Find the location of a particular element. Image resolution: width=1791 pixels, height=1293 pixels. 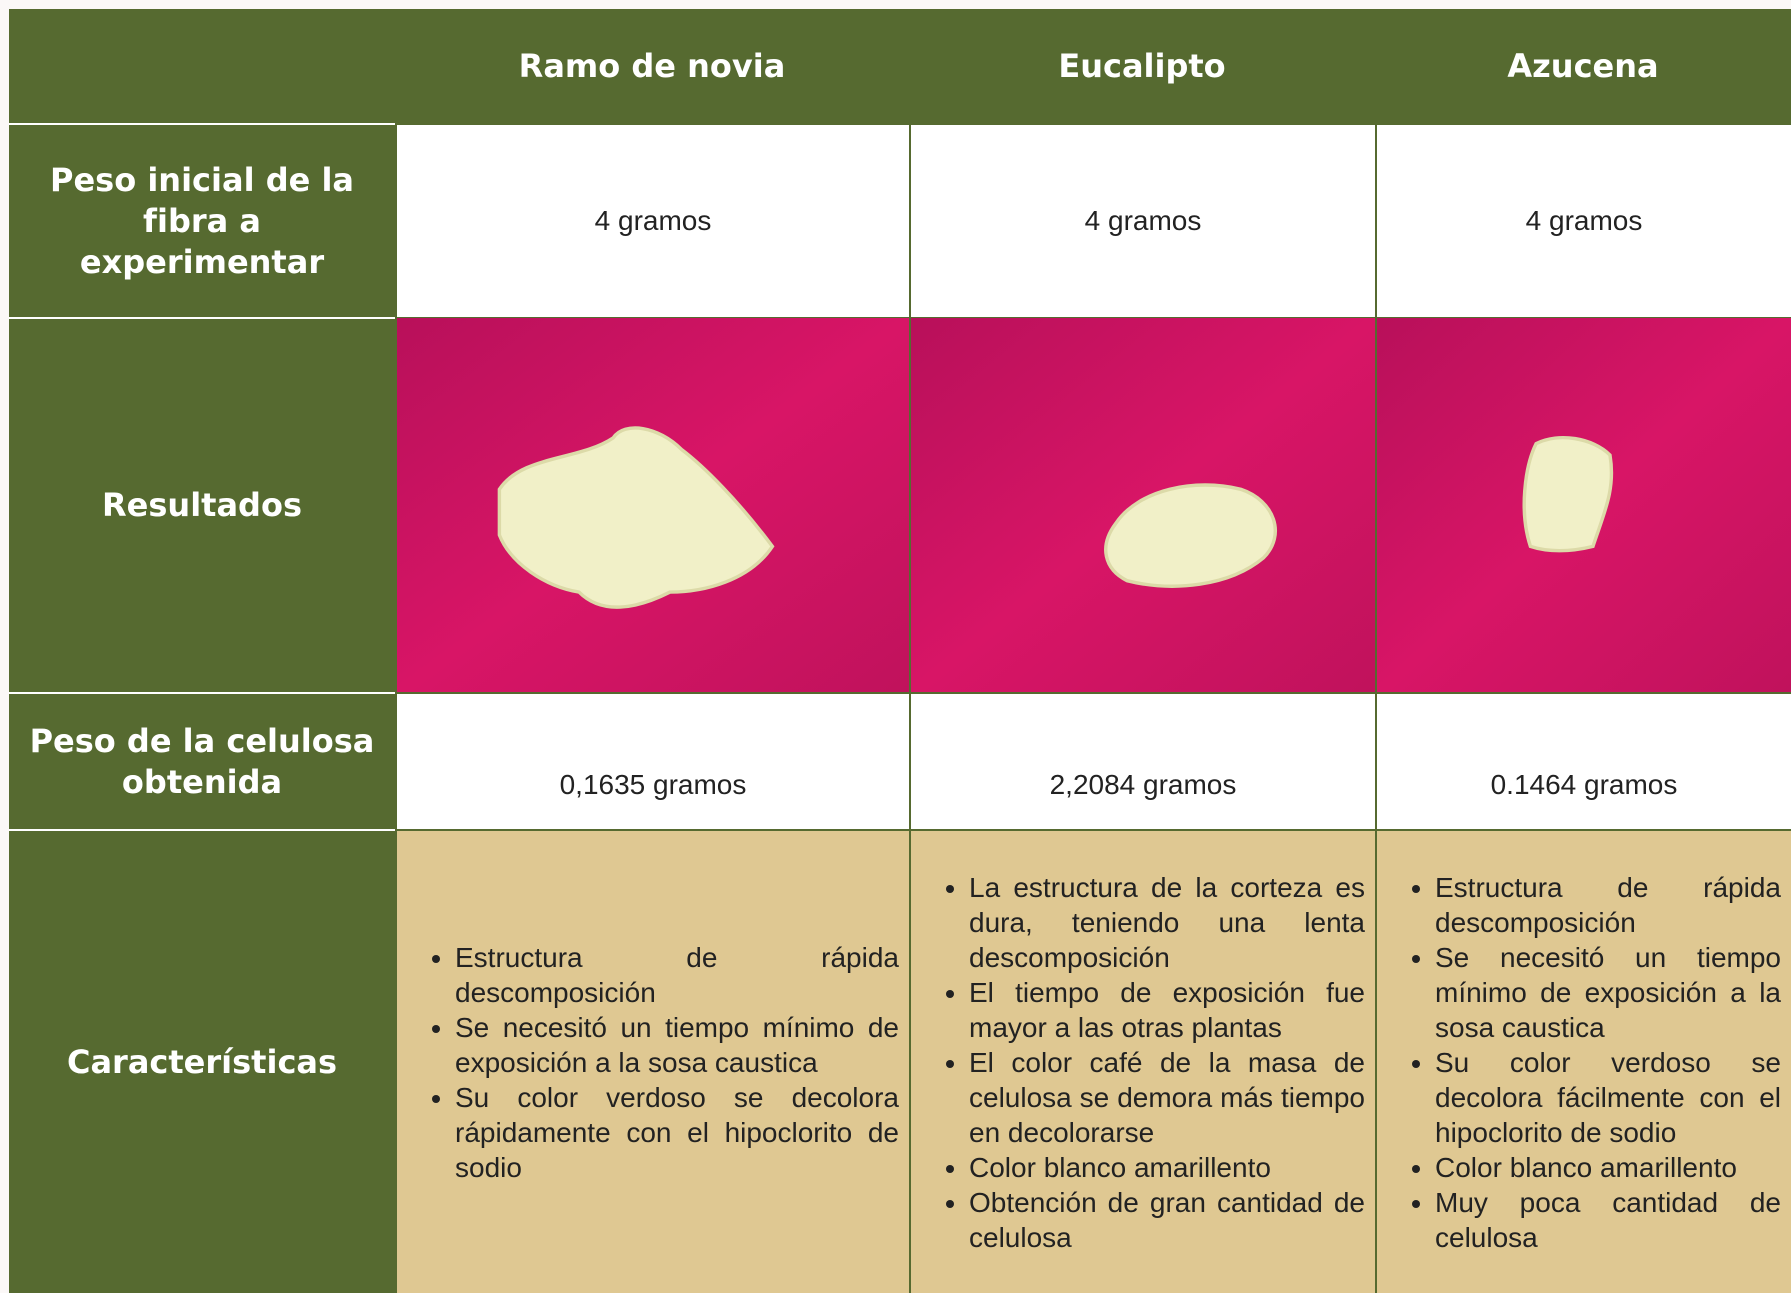

value-cell: 2,2084 gramos is located at coordinates (1142, 760).